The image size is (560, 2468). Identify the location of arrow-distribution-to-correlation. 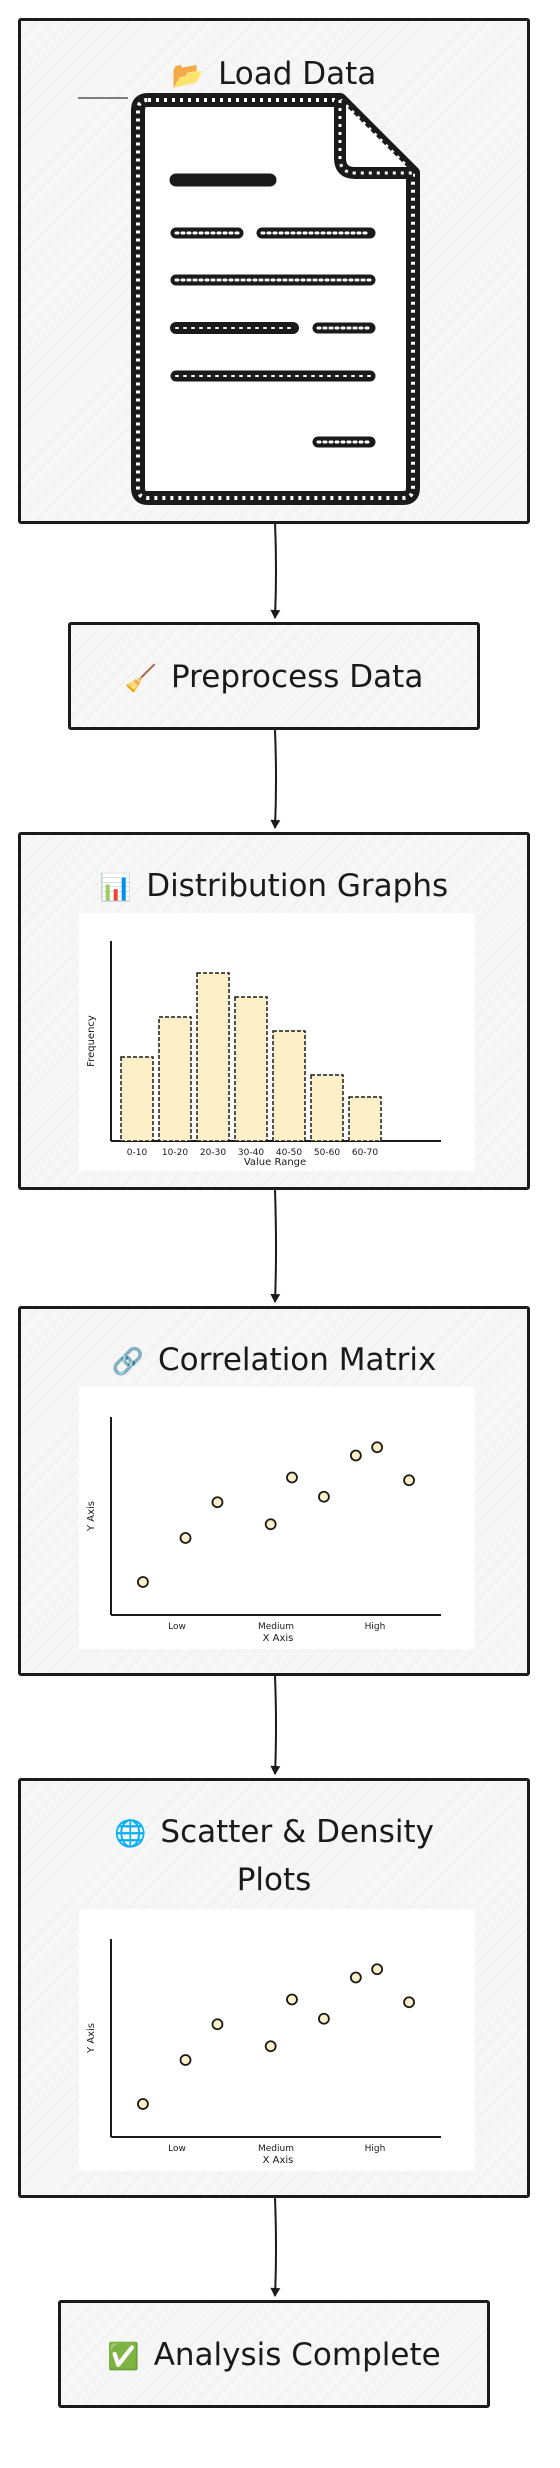
(275, 1246).